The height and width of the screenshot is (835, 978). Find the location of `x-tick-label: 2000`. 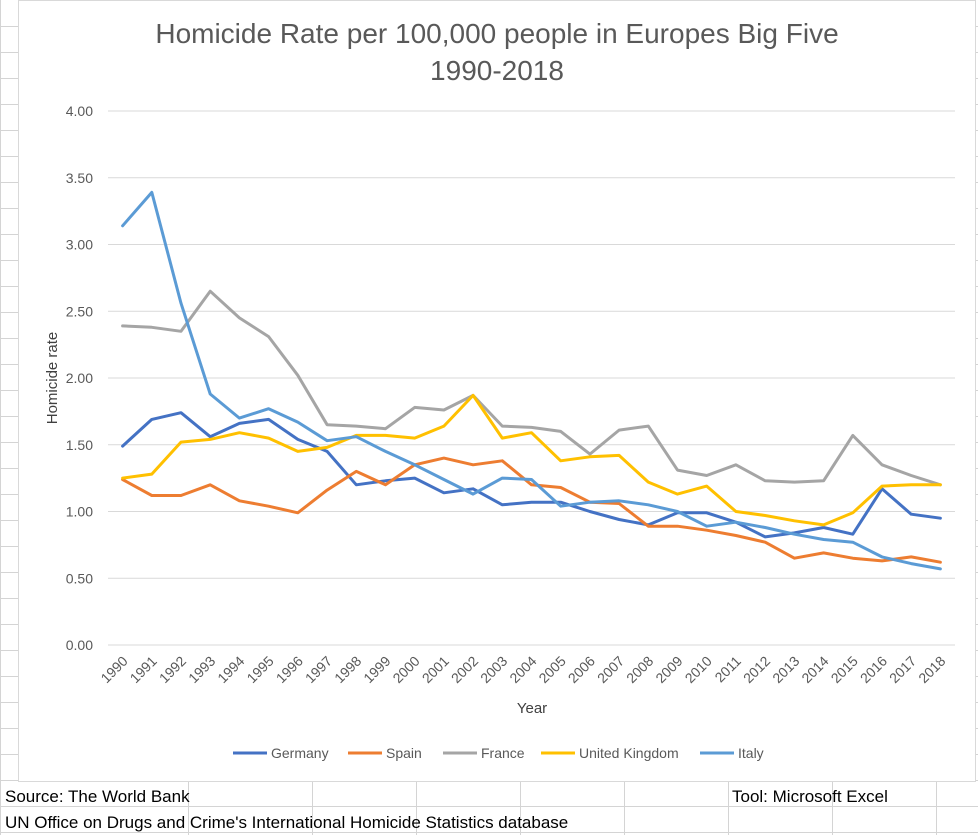

x-tick-label: 2000 is located at coordinates (405, 669).